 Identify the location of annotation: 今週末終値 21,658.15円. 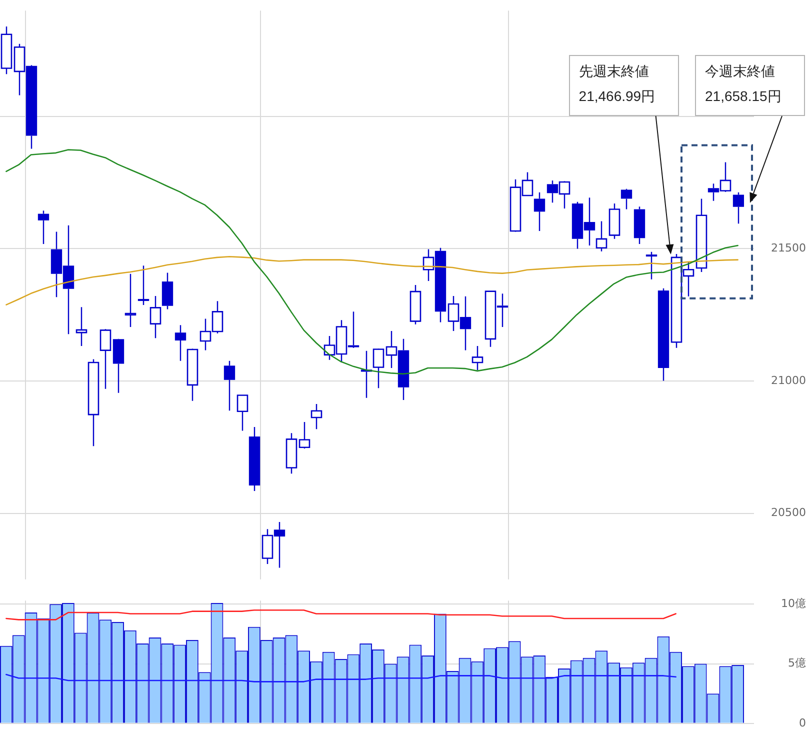
(743, 83).